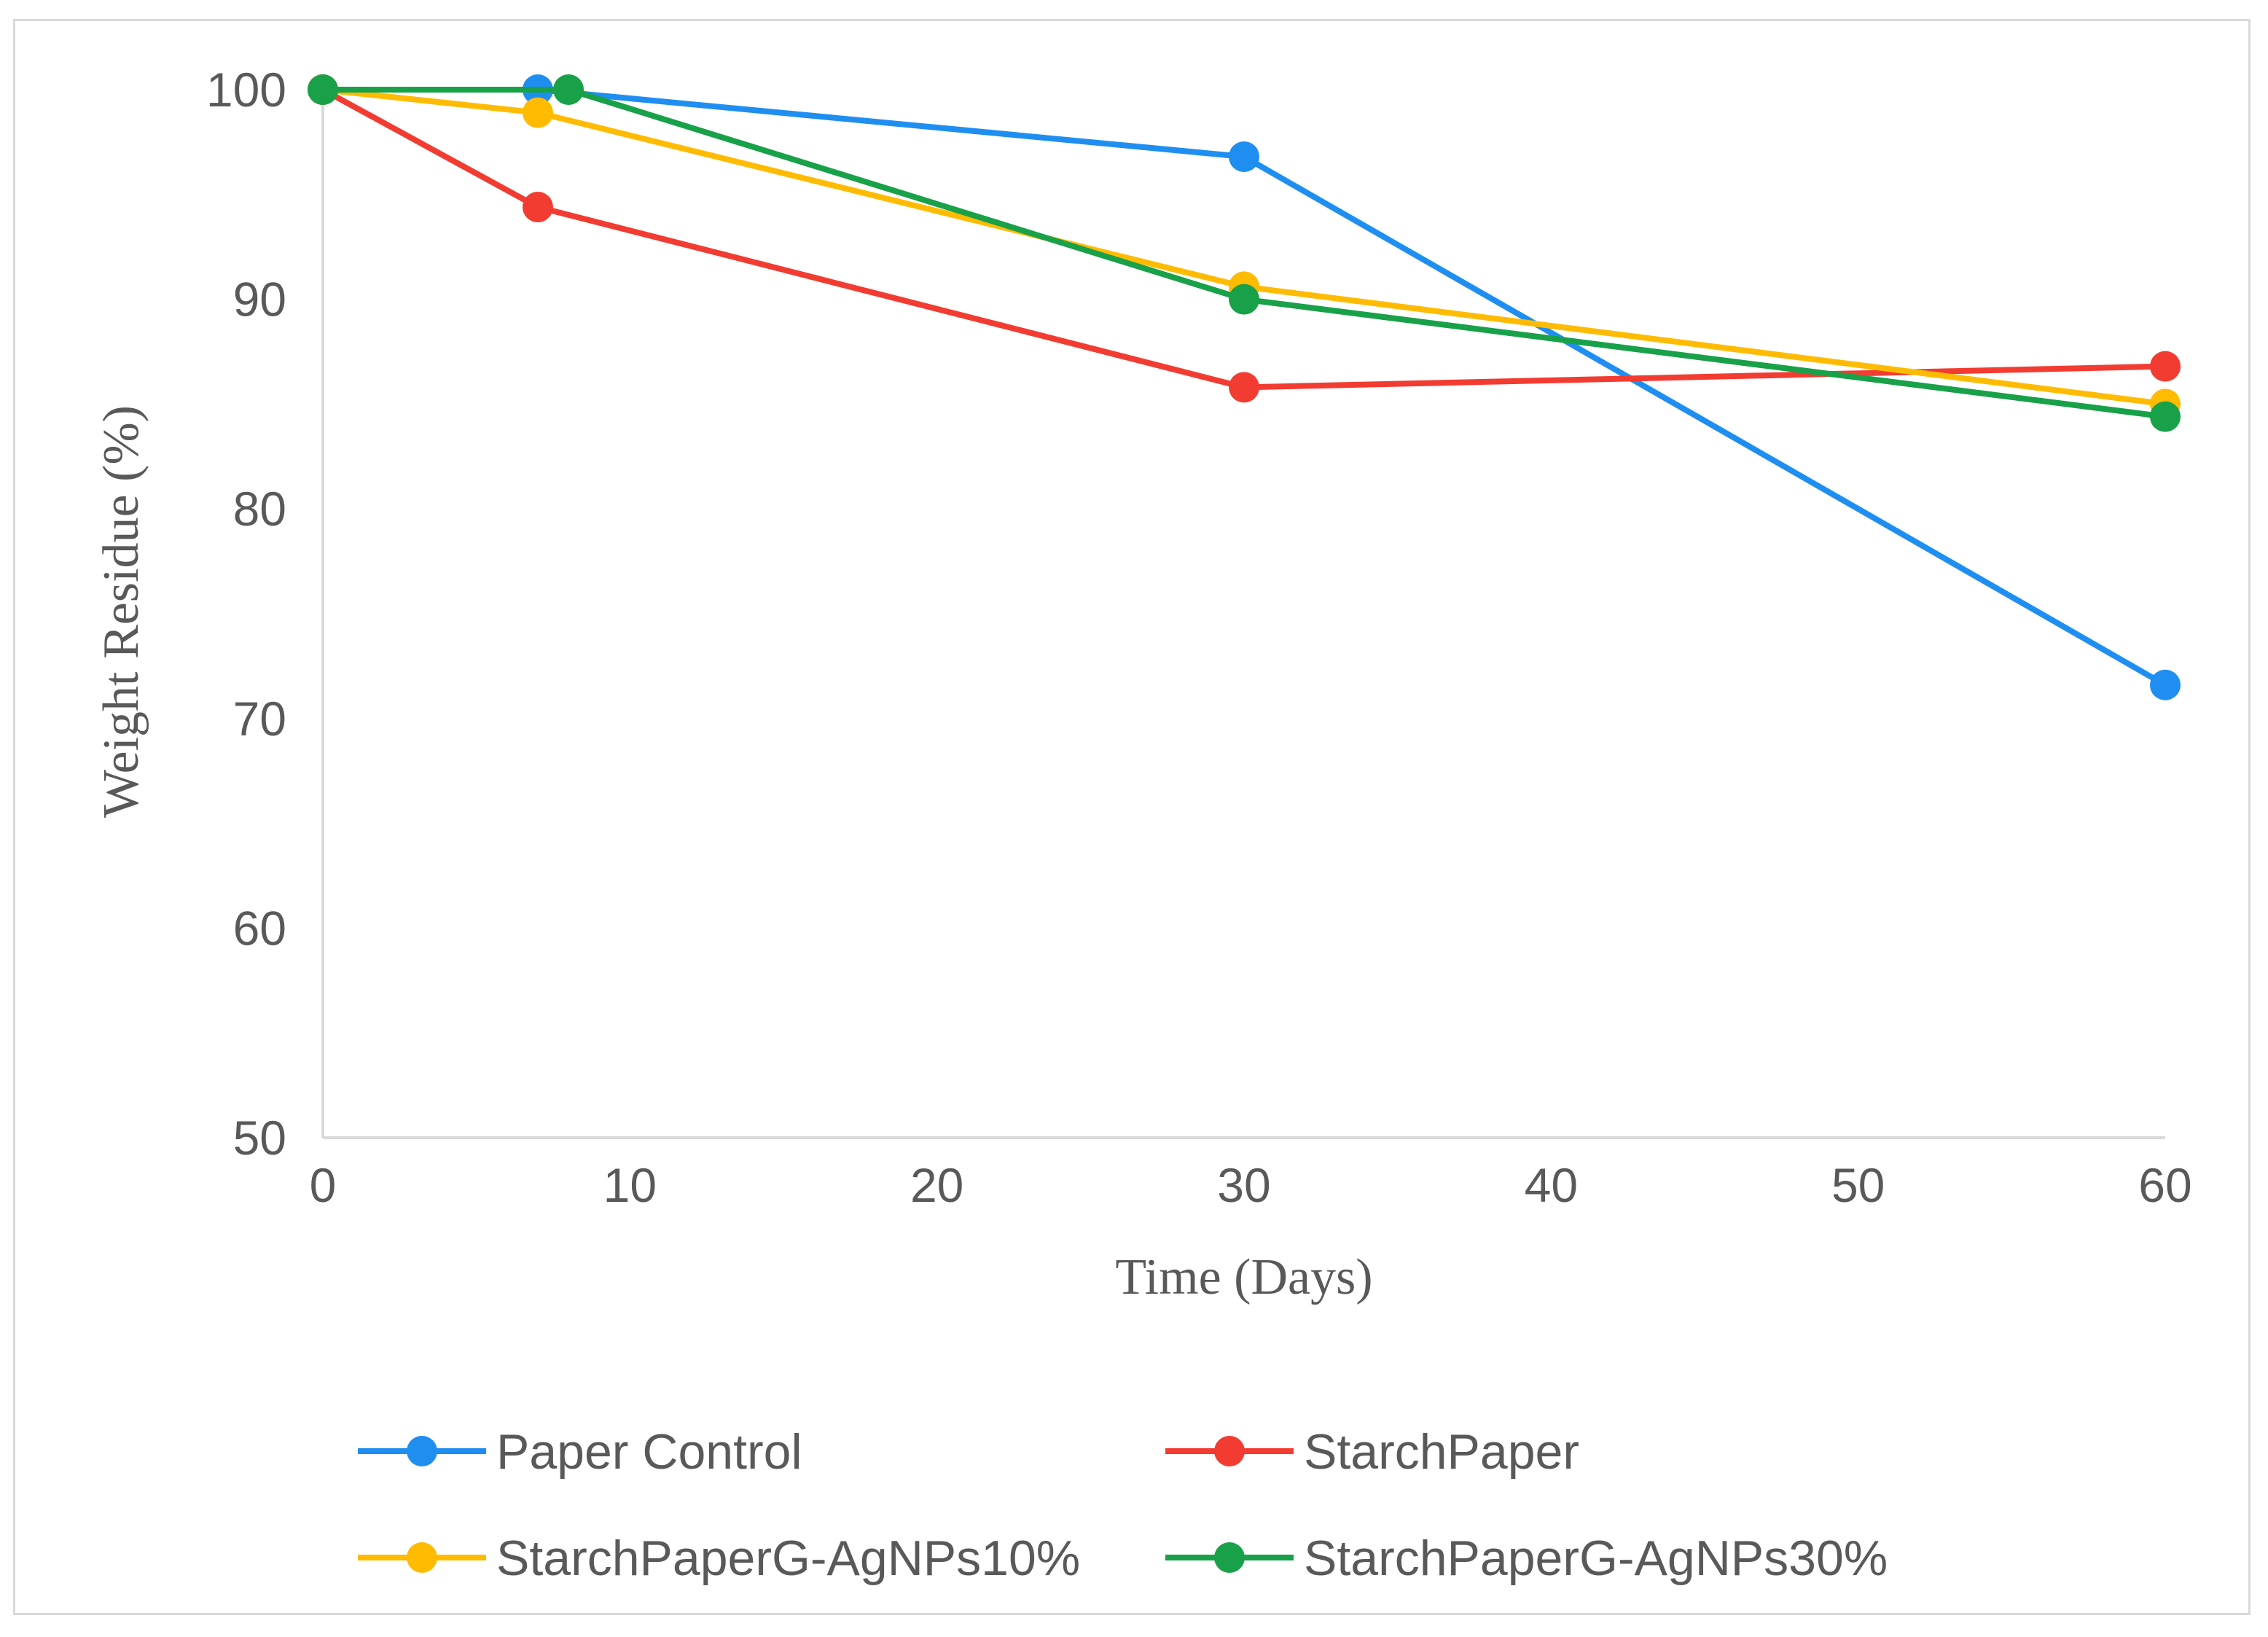 Image resolution: width=2268 pixels, height=1637 pixels. I want to click on legend-label: StarchPaperG-AgNPs10%, so click(788, 1558).